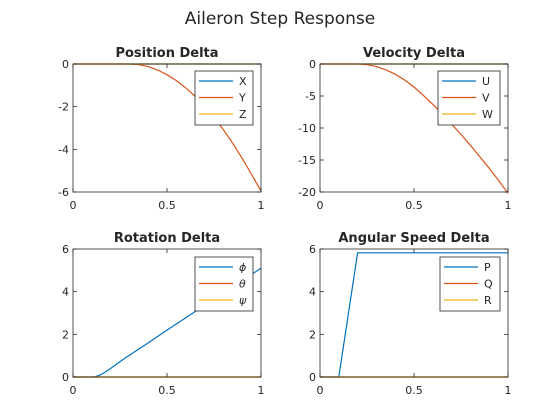 The width and height of the screenshot is (560, 420). What do you see at coordinates (488, 300) in the screenshot?
I see `legend-label: R` at bounding box center [488, 300].